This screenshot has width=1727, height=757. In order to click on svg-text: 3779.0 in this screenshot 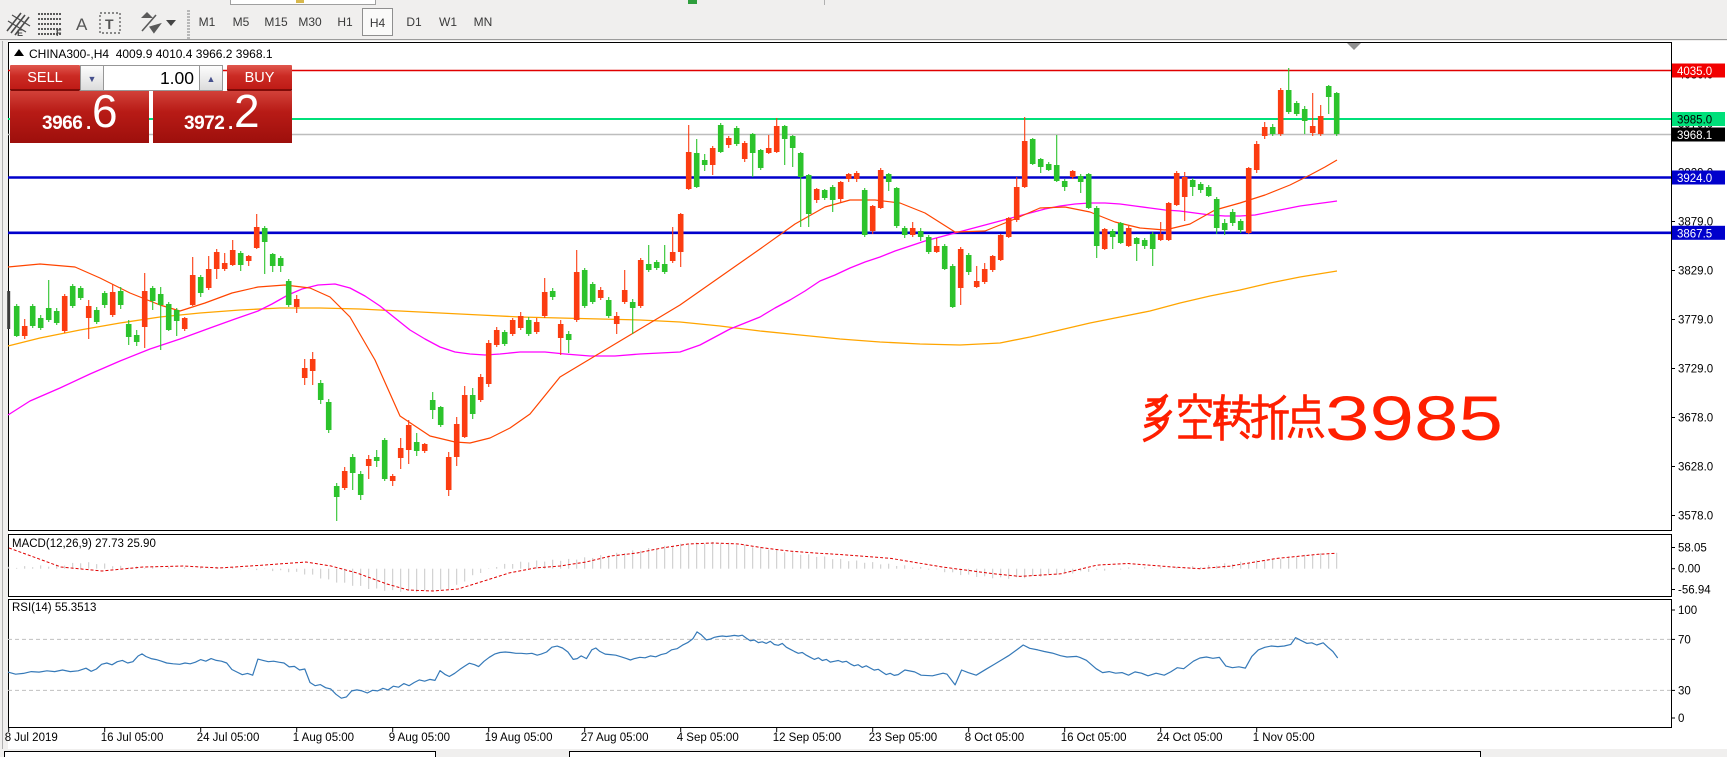, I will do `click(1695, 321)`.